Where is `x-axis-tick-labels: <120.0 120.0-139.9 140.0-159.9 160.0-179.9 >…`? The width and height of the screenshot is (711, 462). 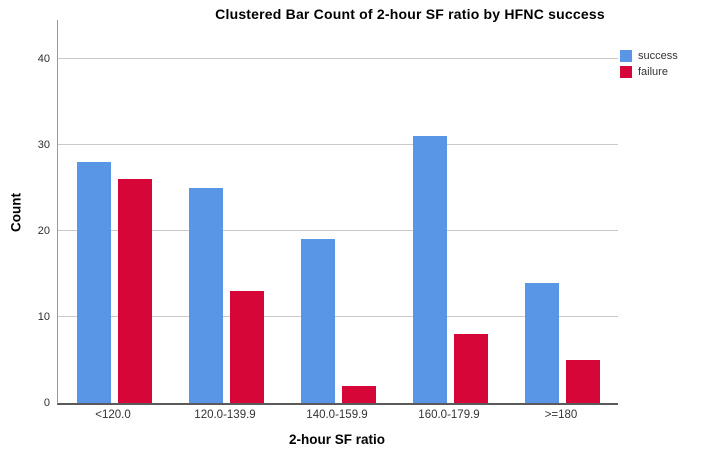
x-axis-tick-labels: <120.0 120.0-139.9 140.0-159.9 160.0-179.9 >… is located at coordinates (337, 415).